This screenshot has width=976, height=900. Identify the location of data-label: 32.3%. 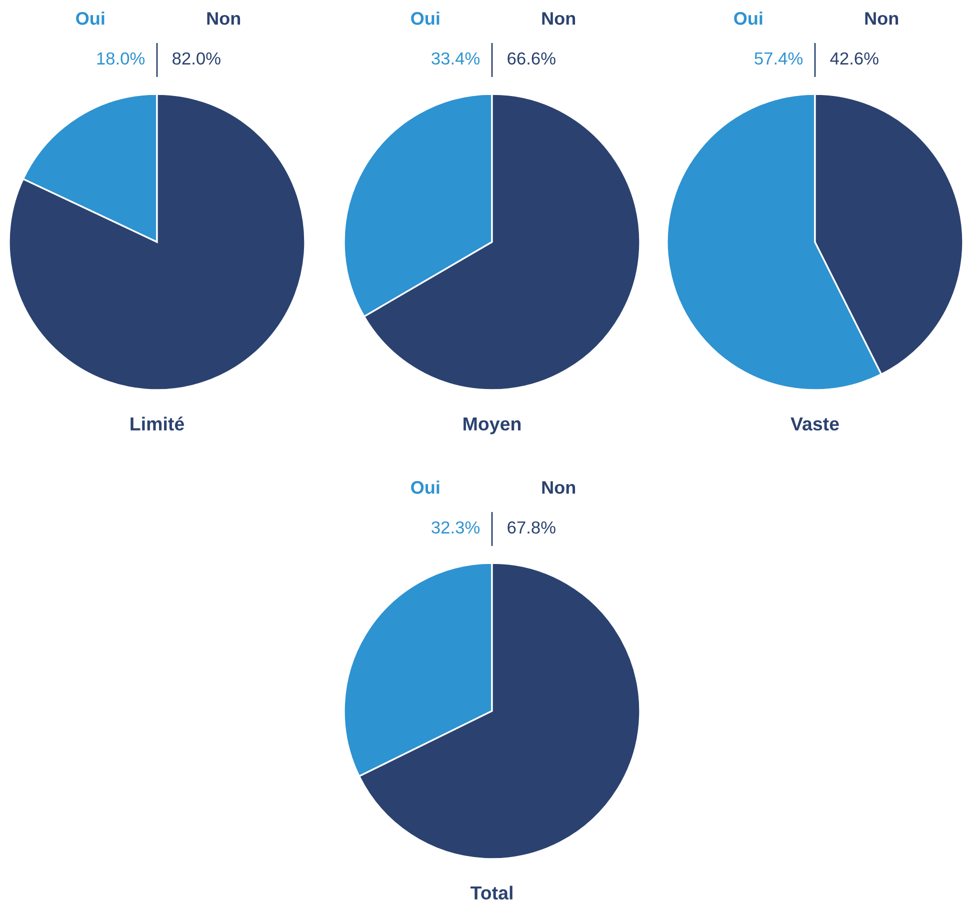
(456, 527).